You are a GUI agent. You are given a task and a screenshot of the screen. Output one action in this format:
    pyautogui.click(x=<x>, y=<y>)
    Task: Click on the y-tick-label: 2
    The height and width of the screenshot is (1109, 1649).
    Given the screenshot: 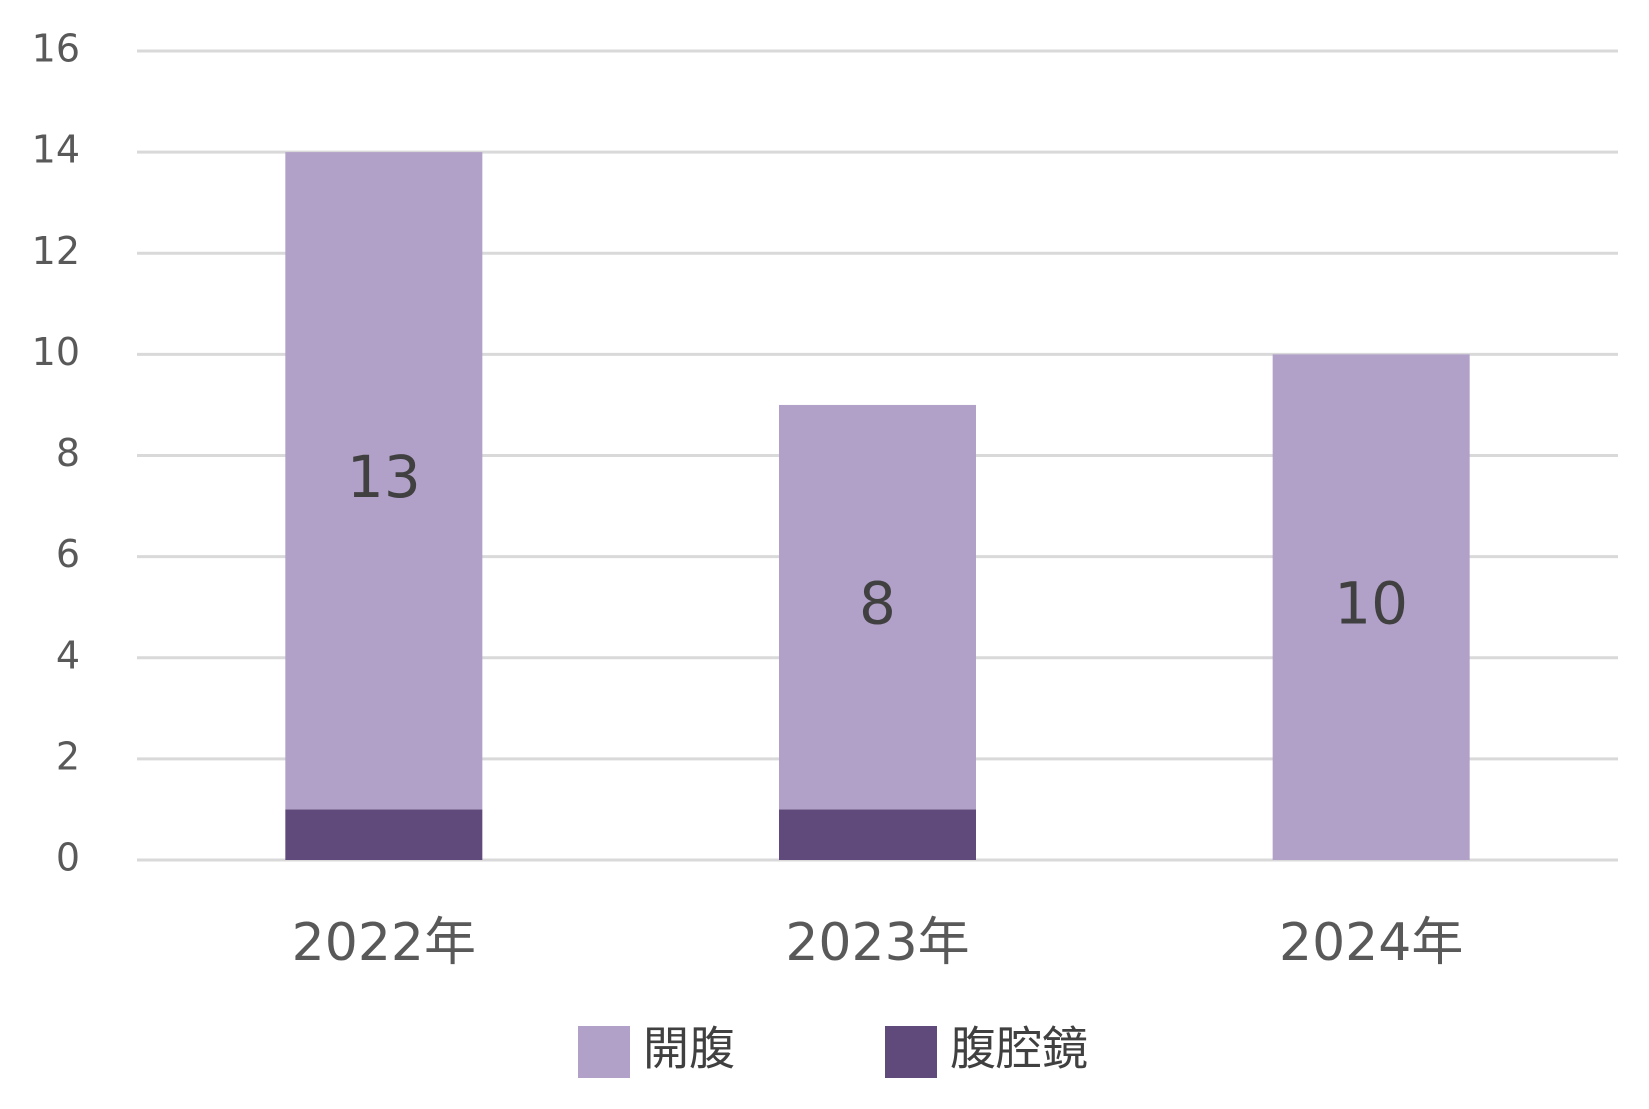 What is the action you would take?
    pyautogui.click(x=68, y=756)
    